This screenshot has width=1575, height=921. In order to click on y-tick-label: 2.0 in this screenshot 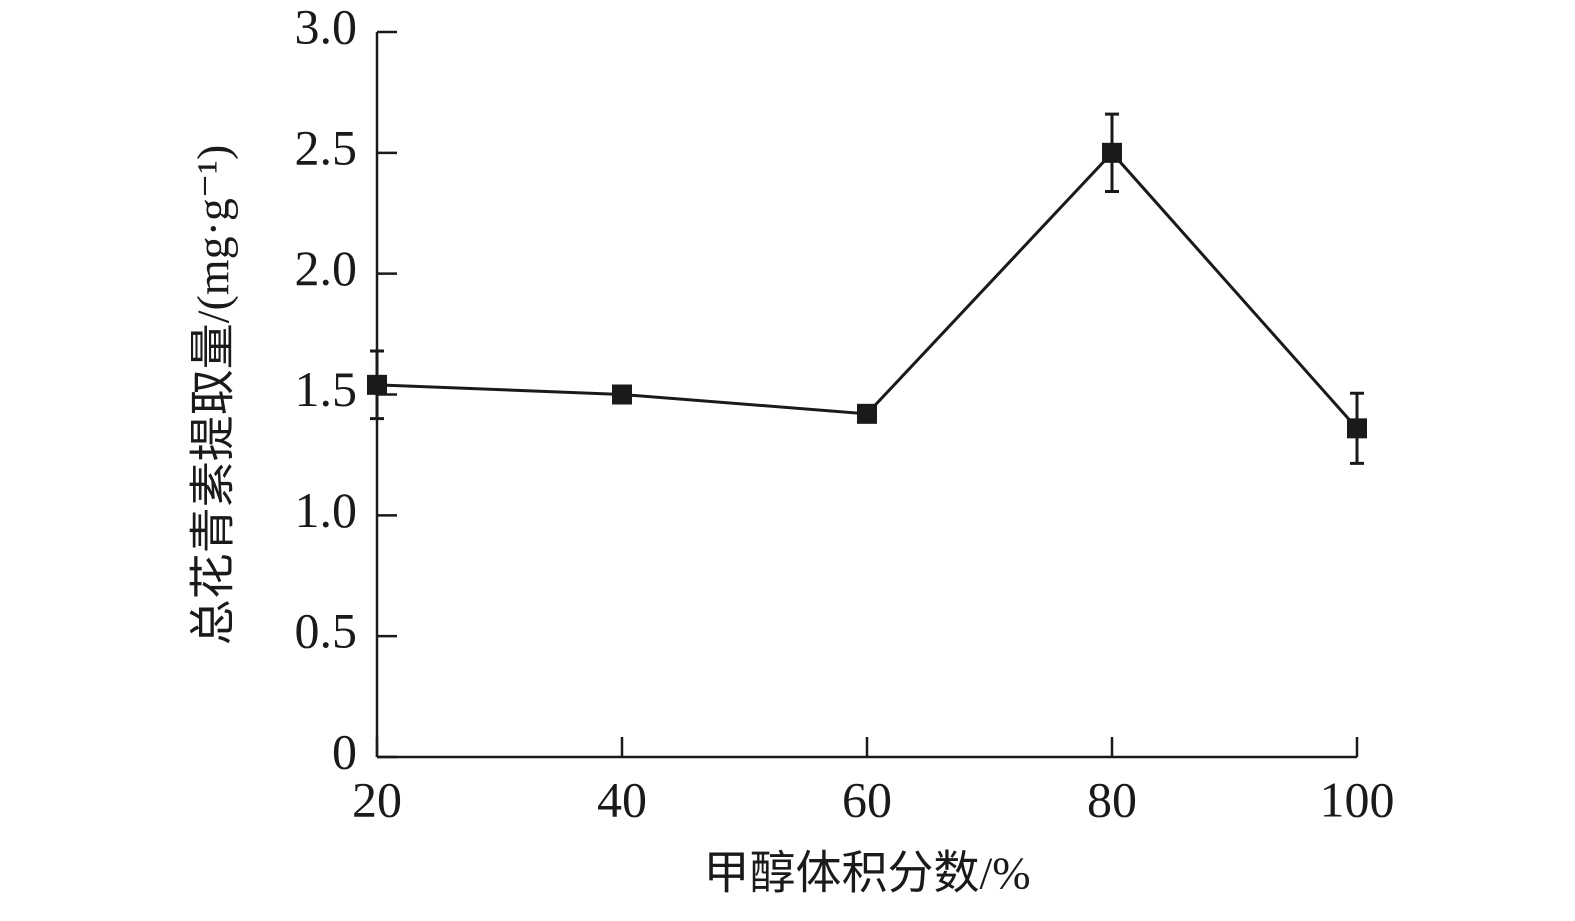, I will do `click(326, 268)`.